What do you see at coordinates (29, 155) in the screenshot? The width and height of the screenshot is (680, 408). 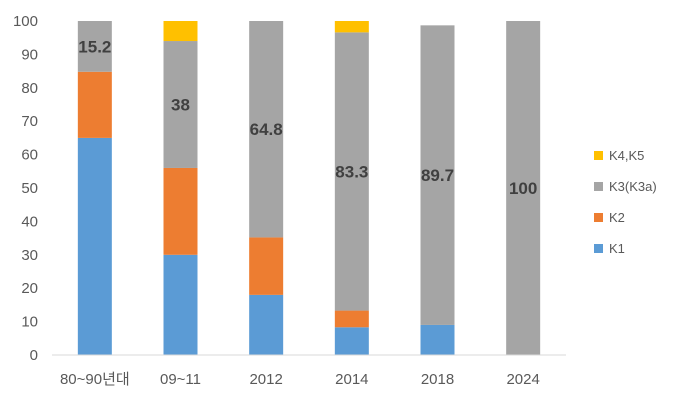 I see `y-tick-label: 60` at bounding box center [29, 155].